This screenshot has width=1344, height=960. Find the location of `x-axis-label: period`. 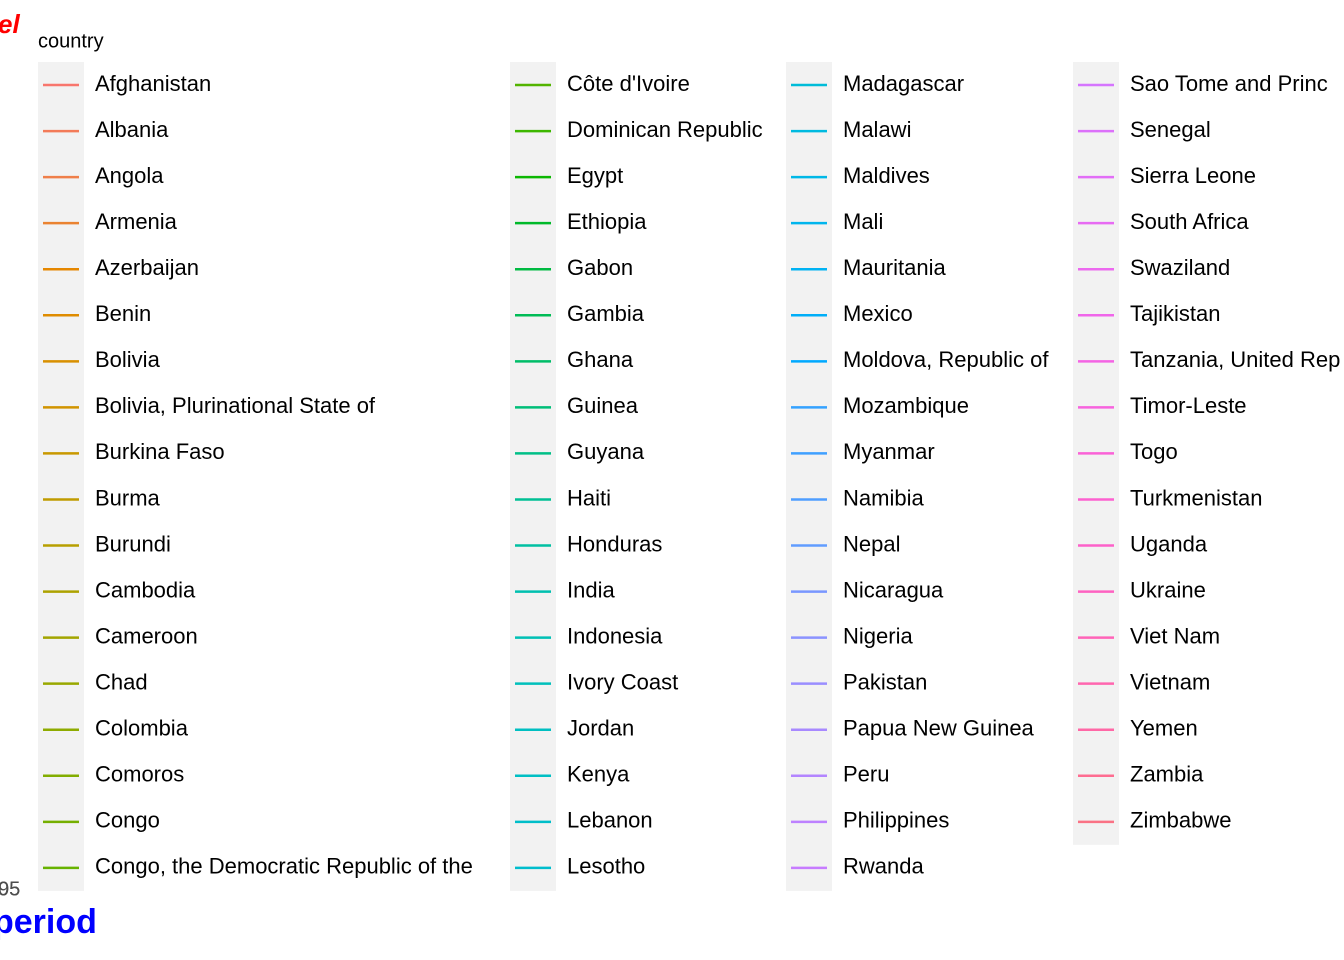

x-axis-label: period is located at coordinates (48, 922).